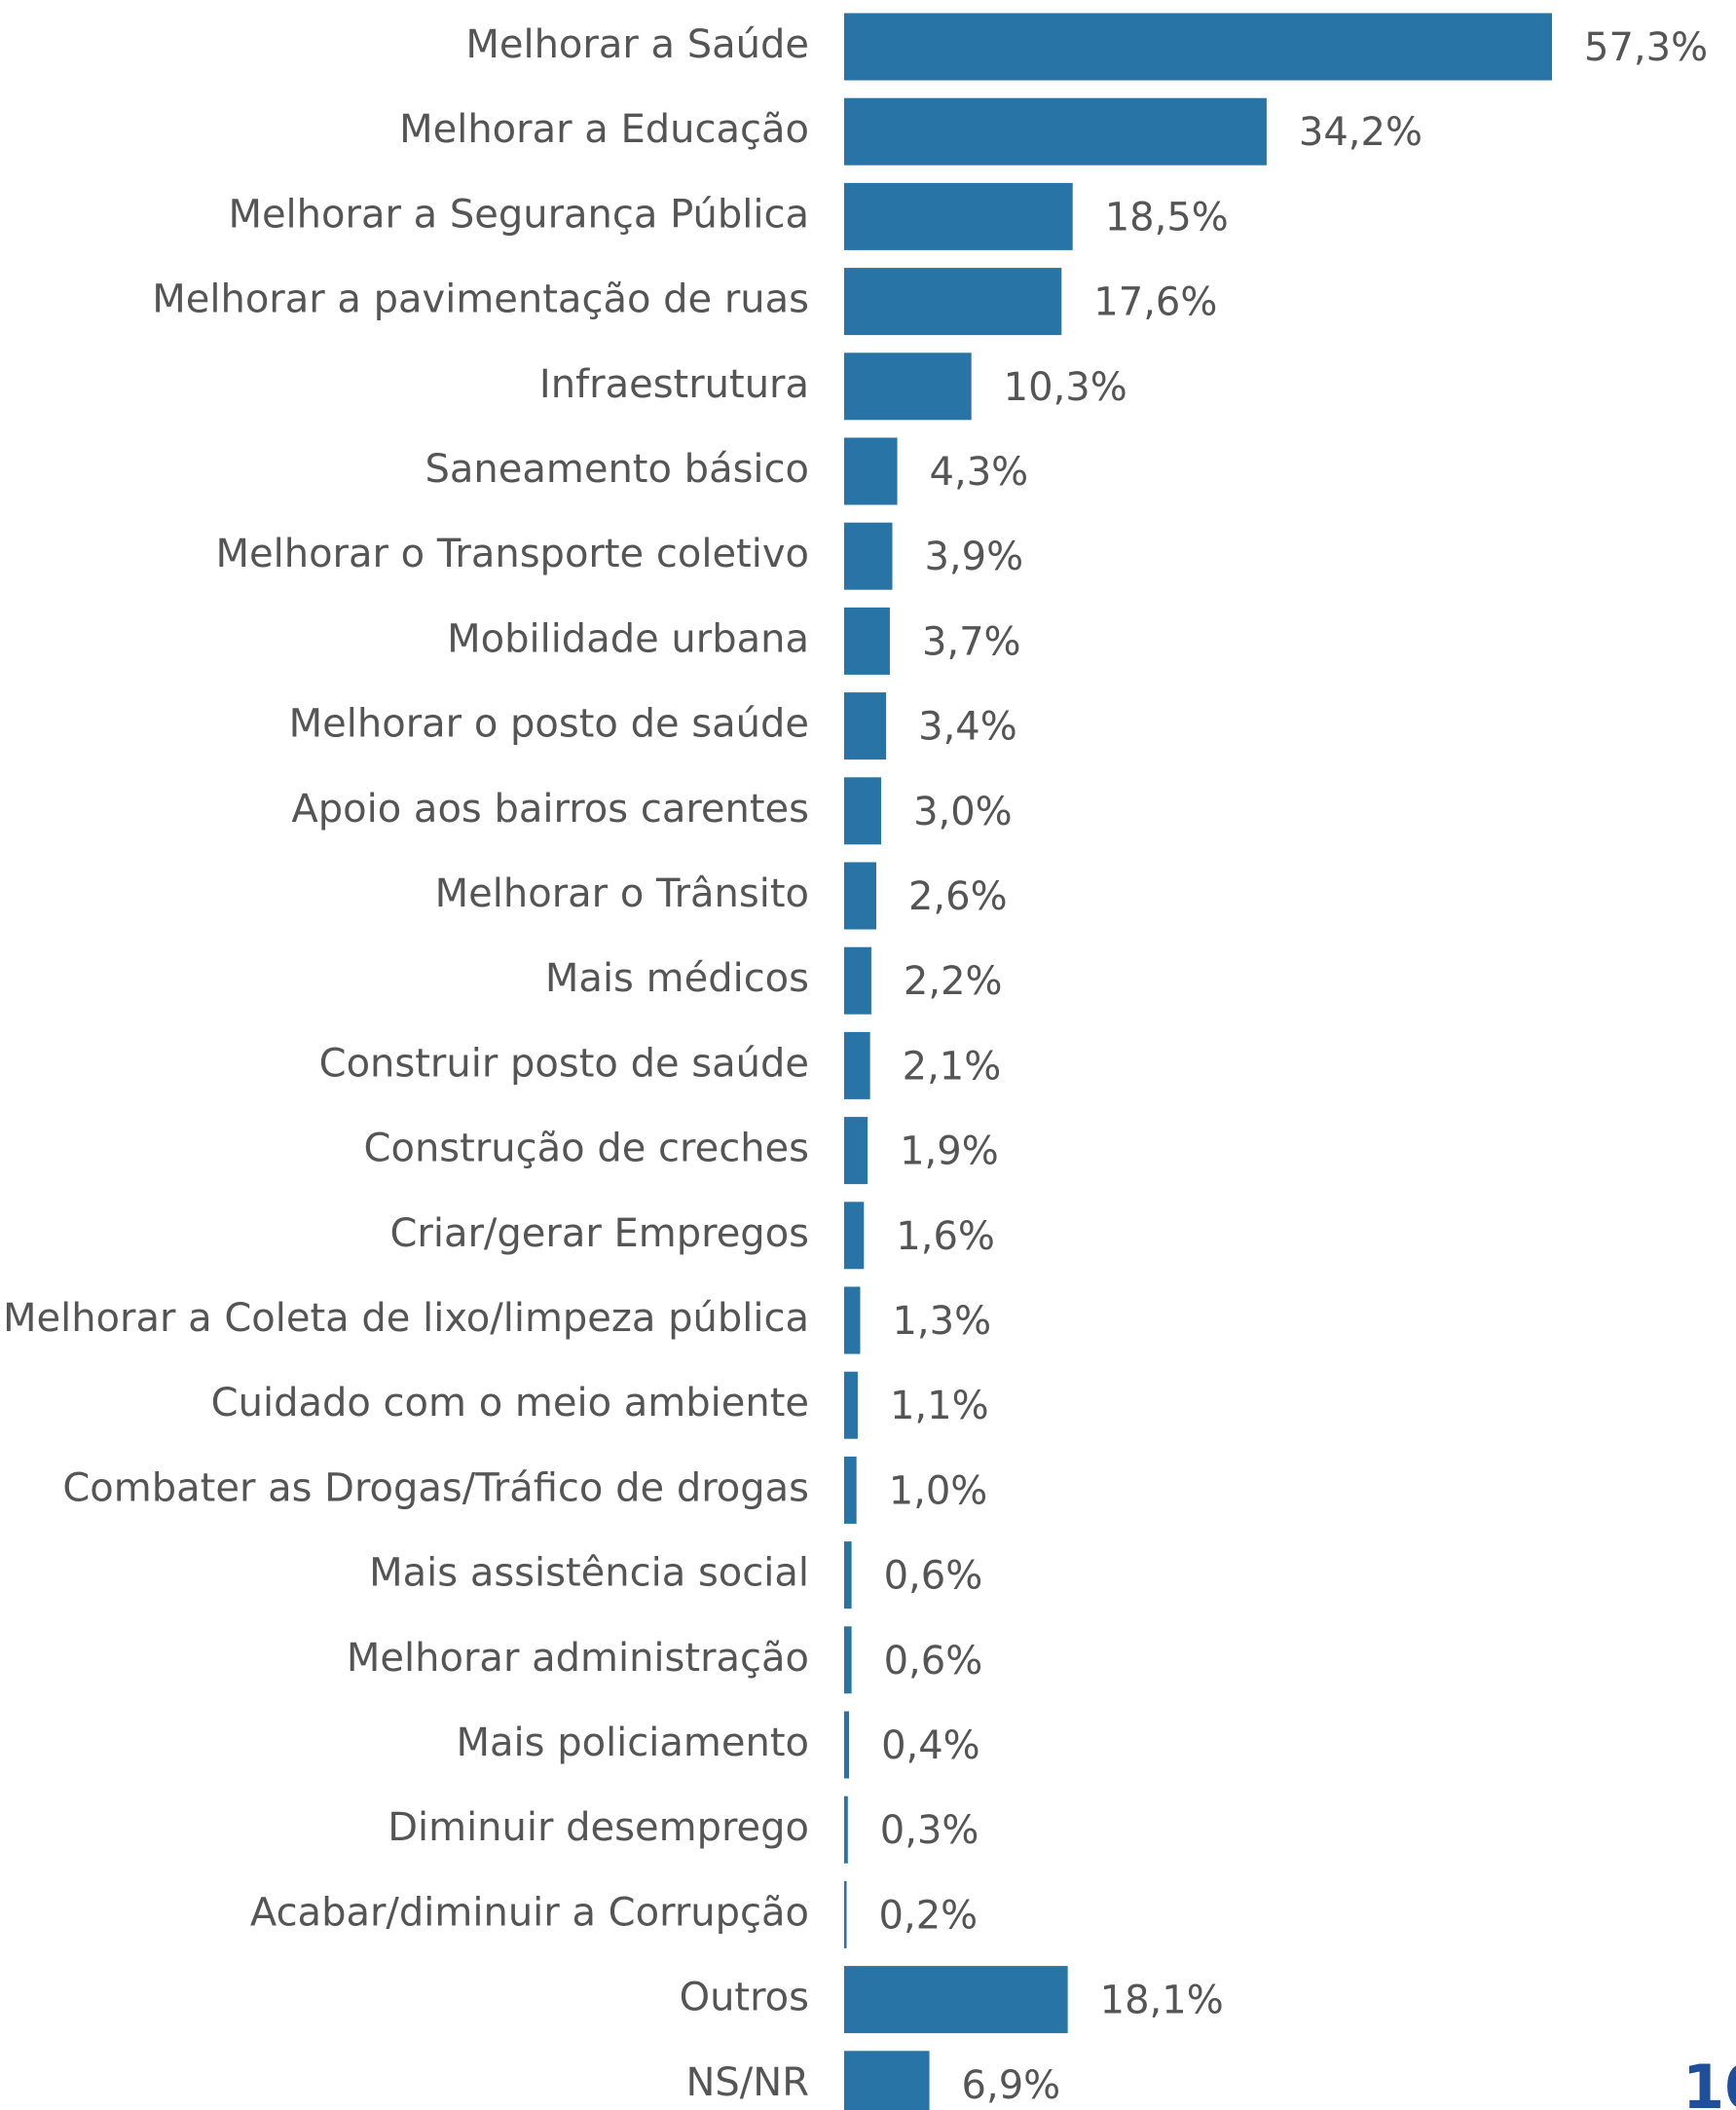 The image size is (1736, 2110). I want to click on category-label: Mais policiamento, so click(633, 1743).